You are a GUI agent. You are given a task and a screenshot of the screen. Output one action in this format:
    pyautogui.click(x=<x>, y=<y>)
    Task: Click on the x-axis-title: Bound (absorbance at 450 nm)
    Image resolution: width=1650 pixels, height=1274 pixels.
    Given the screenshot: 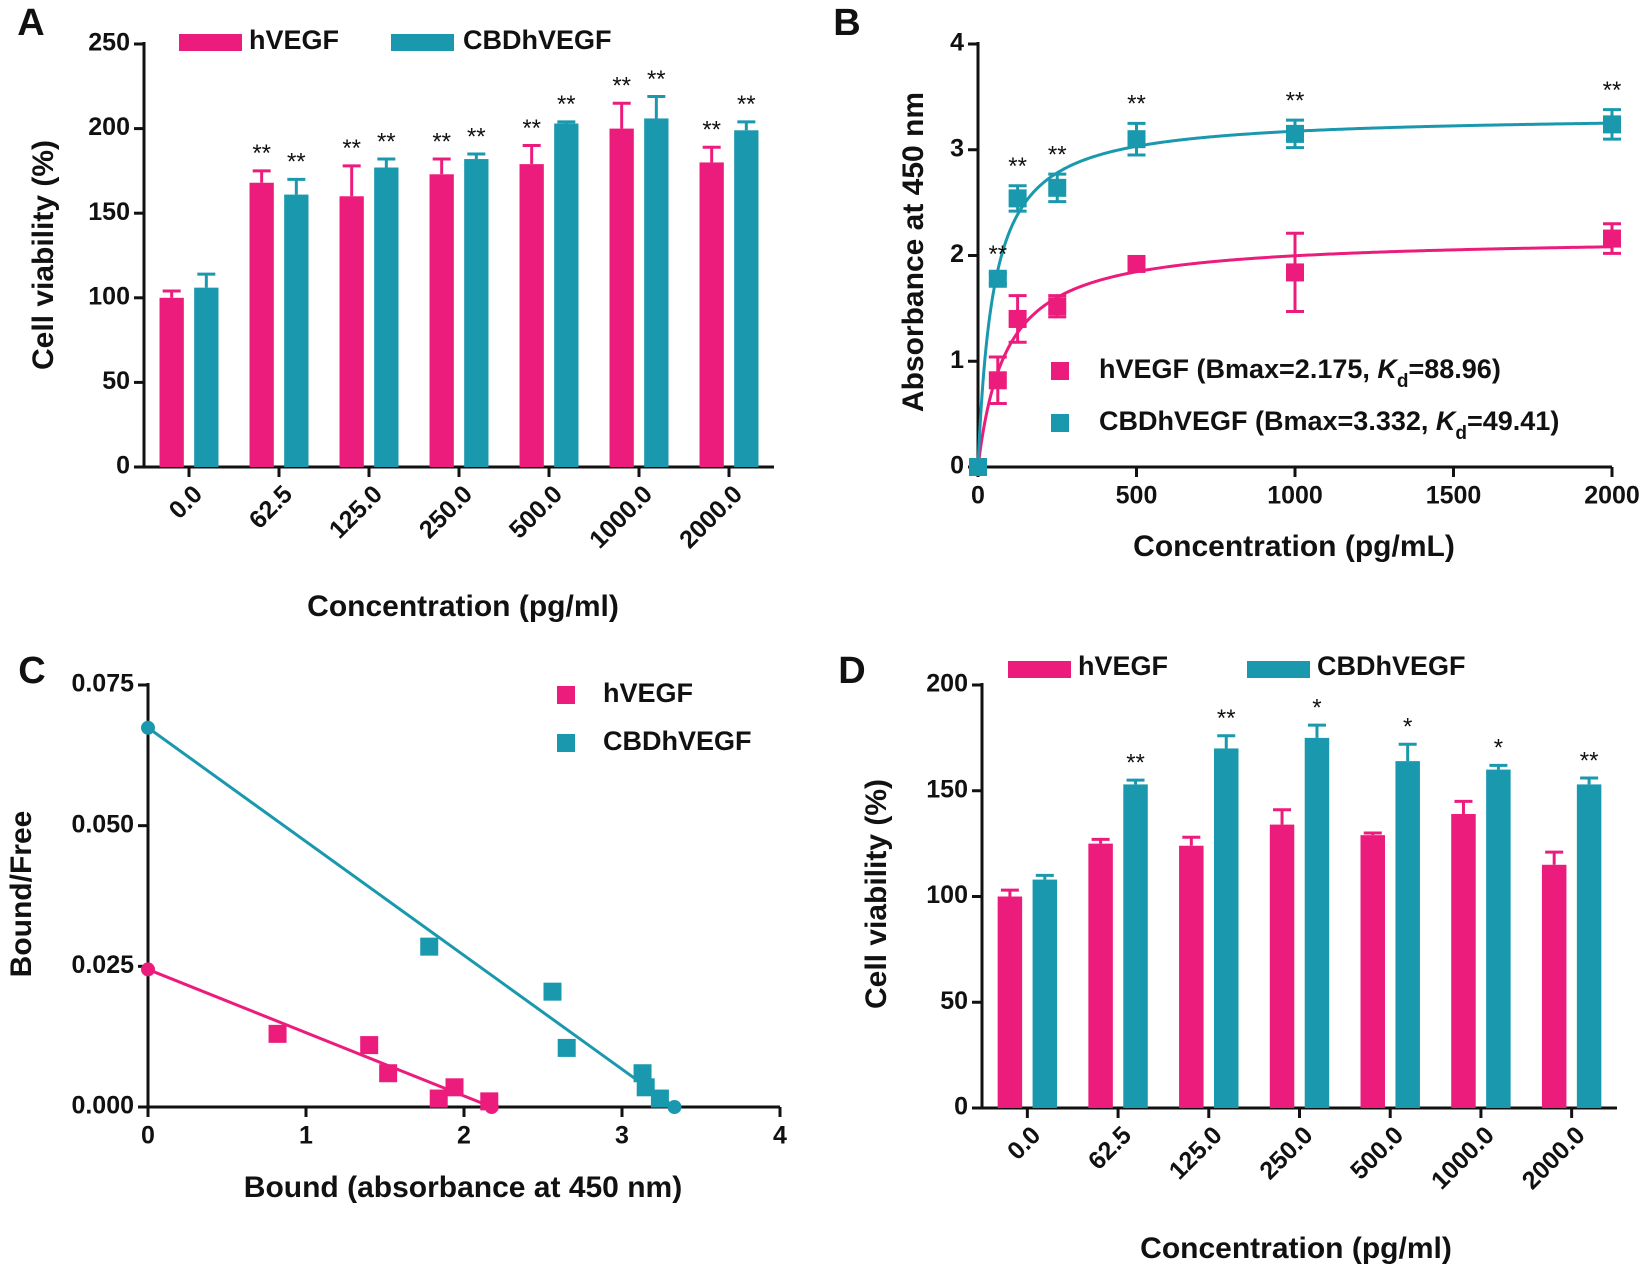 What is the action you would take?
    pyautogui.click(x=463, y=1187)
    